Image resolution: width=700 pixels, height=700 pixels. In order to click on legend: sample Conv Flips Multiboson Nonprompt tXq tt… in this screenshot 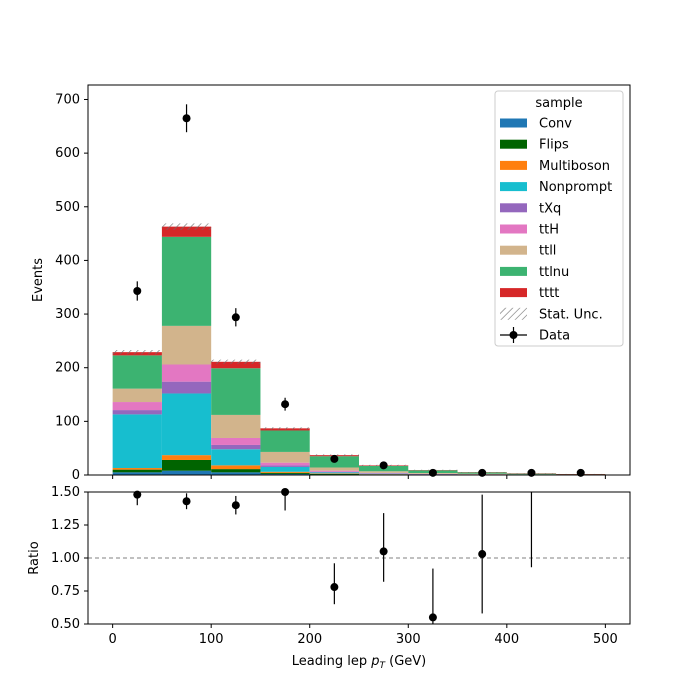, I will do `click(559, 218)`.